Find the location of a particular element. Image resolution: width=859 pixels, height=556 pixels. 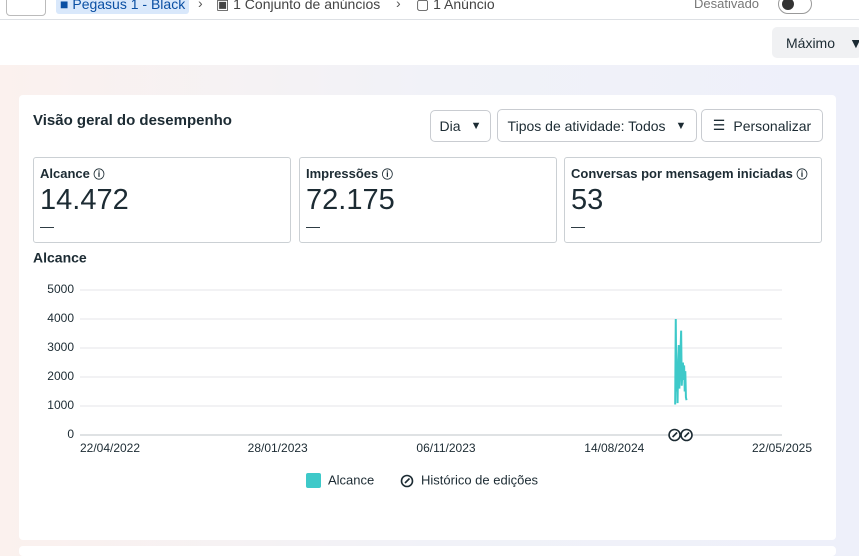

text: Dia is located at coordinates (450, 126).